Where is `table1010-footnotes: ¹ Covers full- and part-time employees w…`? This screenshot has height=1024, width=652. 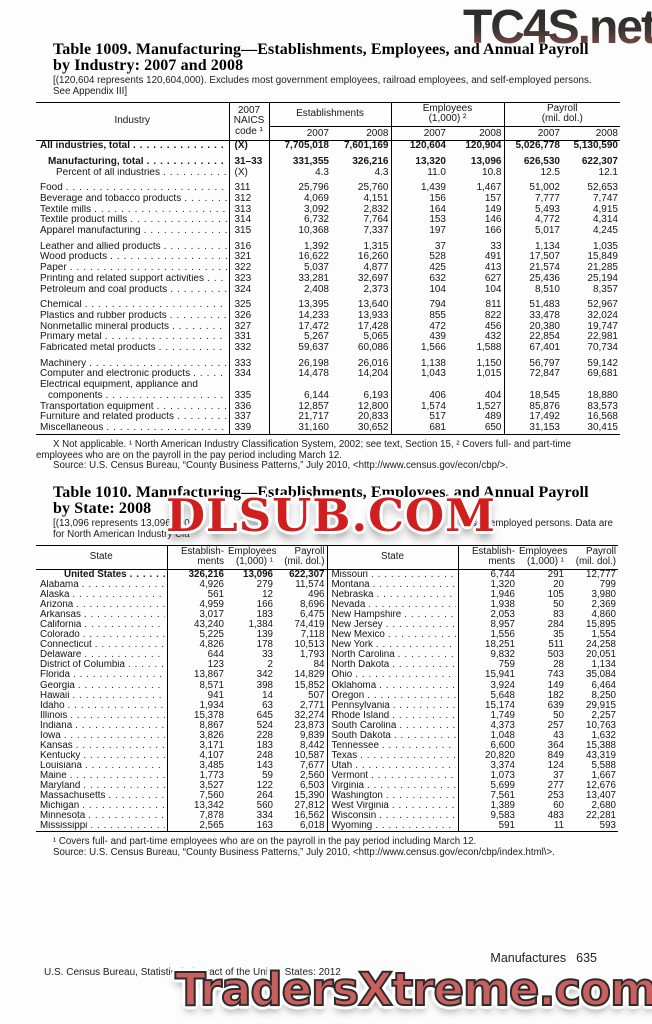 table1010-footnotes: ¹ Covers full- and part-time employees w… is located at coordinates (328, 847).